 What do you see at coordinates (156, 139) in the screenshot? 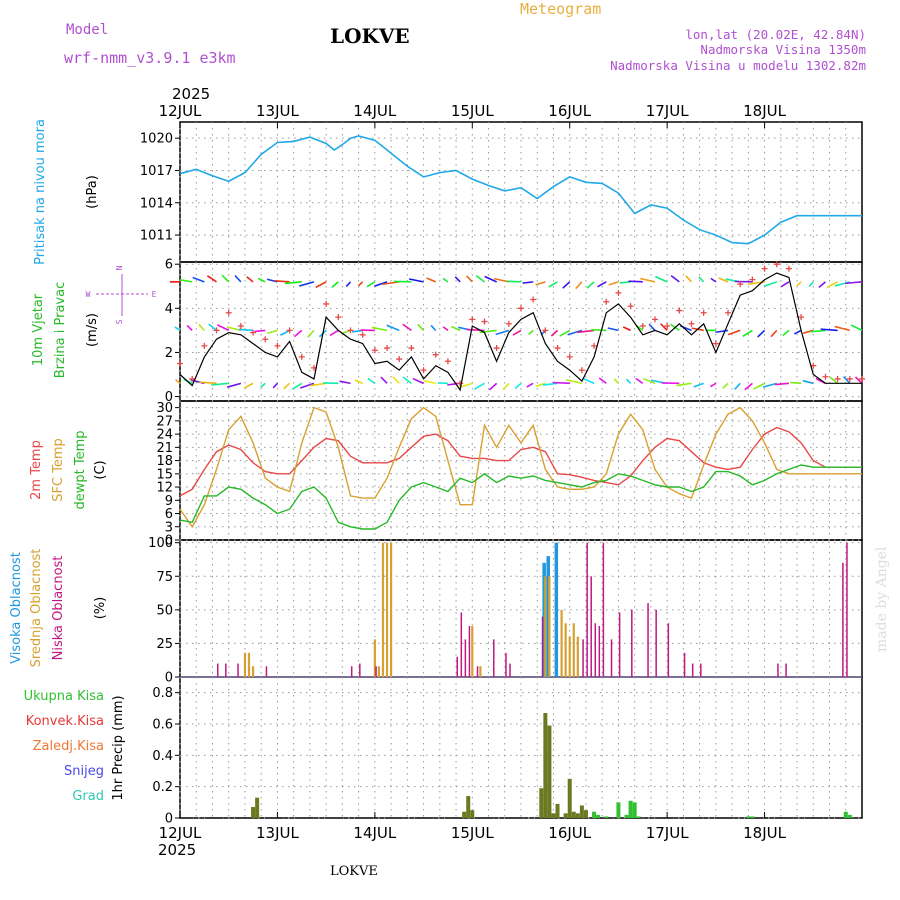
I see `y-tick-label: 1020` at bounding box center [156, 139].